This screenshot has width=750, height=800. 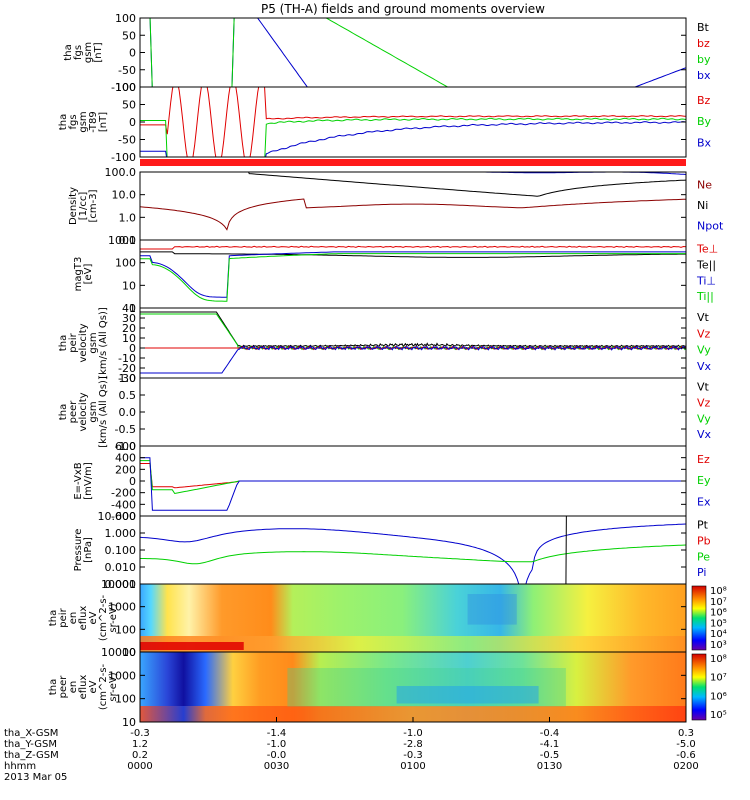 What do you see at coordinates (704, 501) in the screenshot?
I see `legend-entry: Ex` at bounding box center [704, 501].